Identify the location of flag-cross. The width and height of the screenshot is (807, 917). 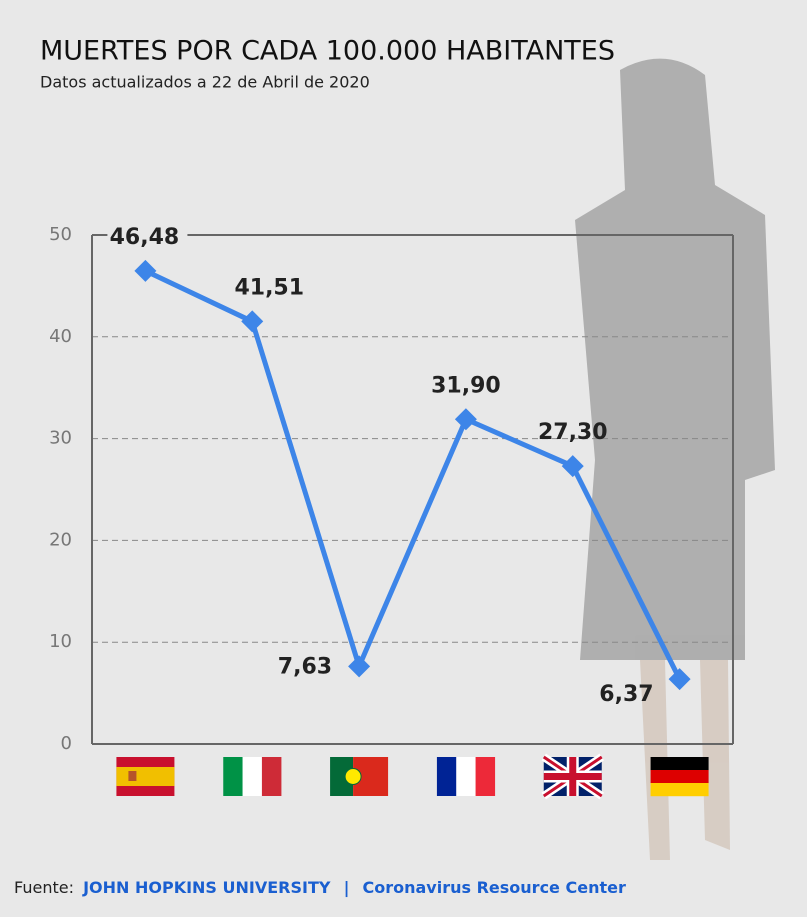
(572, 776).